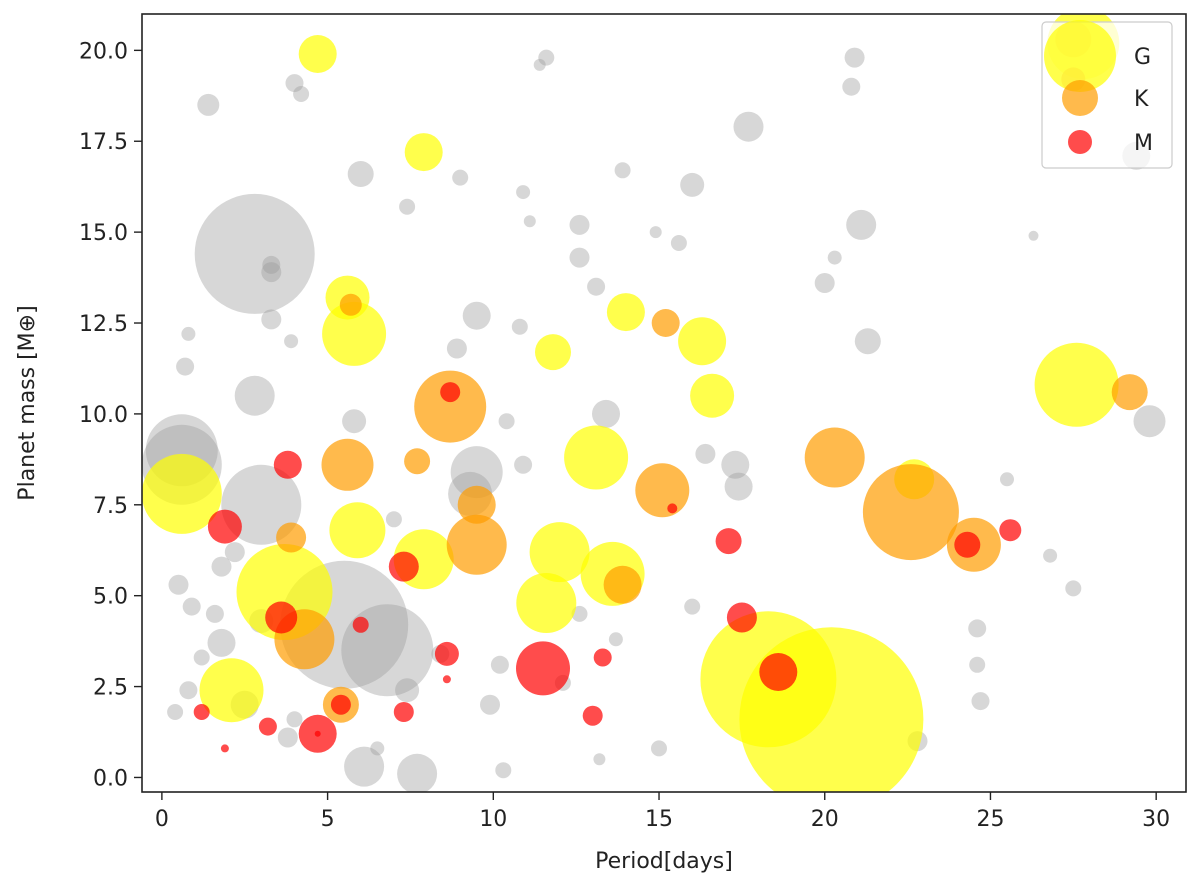 This screenshot has width=1200, height=891. What do you see at coordinates (825, 819) in the screenshot?
I see `x-tick-label: 20` at bounding box center [825, 819].